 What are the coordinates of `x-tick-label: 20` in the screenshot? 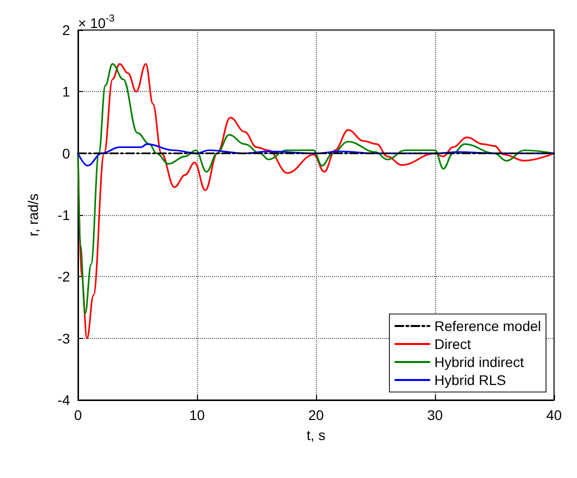 It's located at (316, 415).